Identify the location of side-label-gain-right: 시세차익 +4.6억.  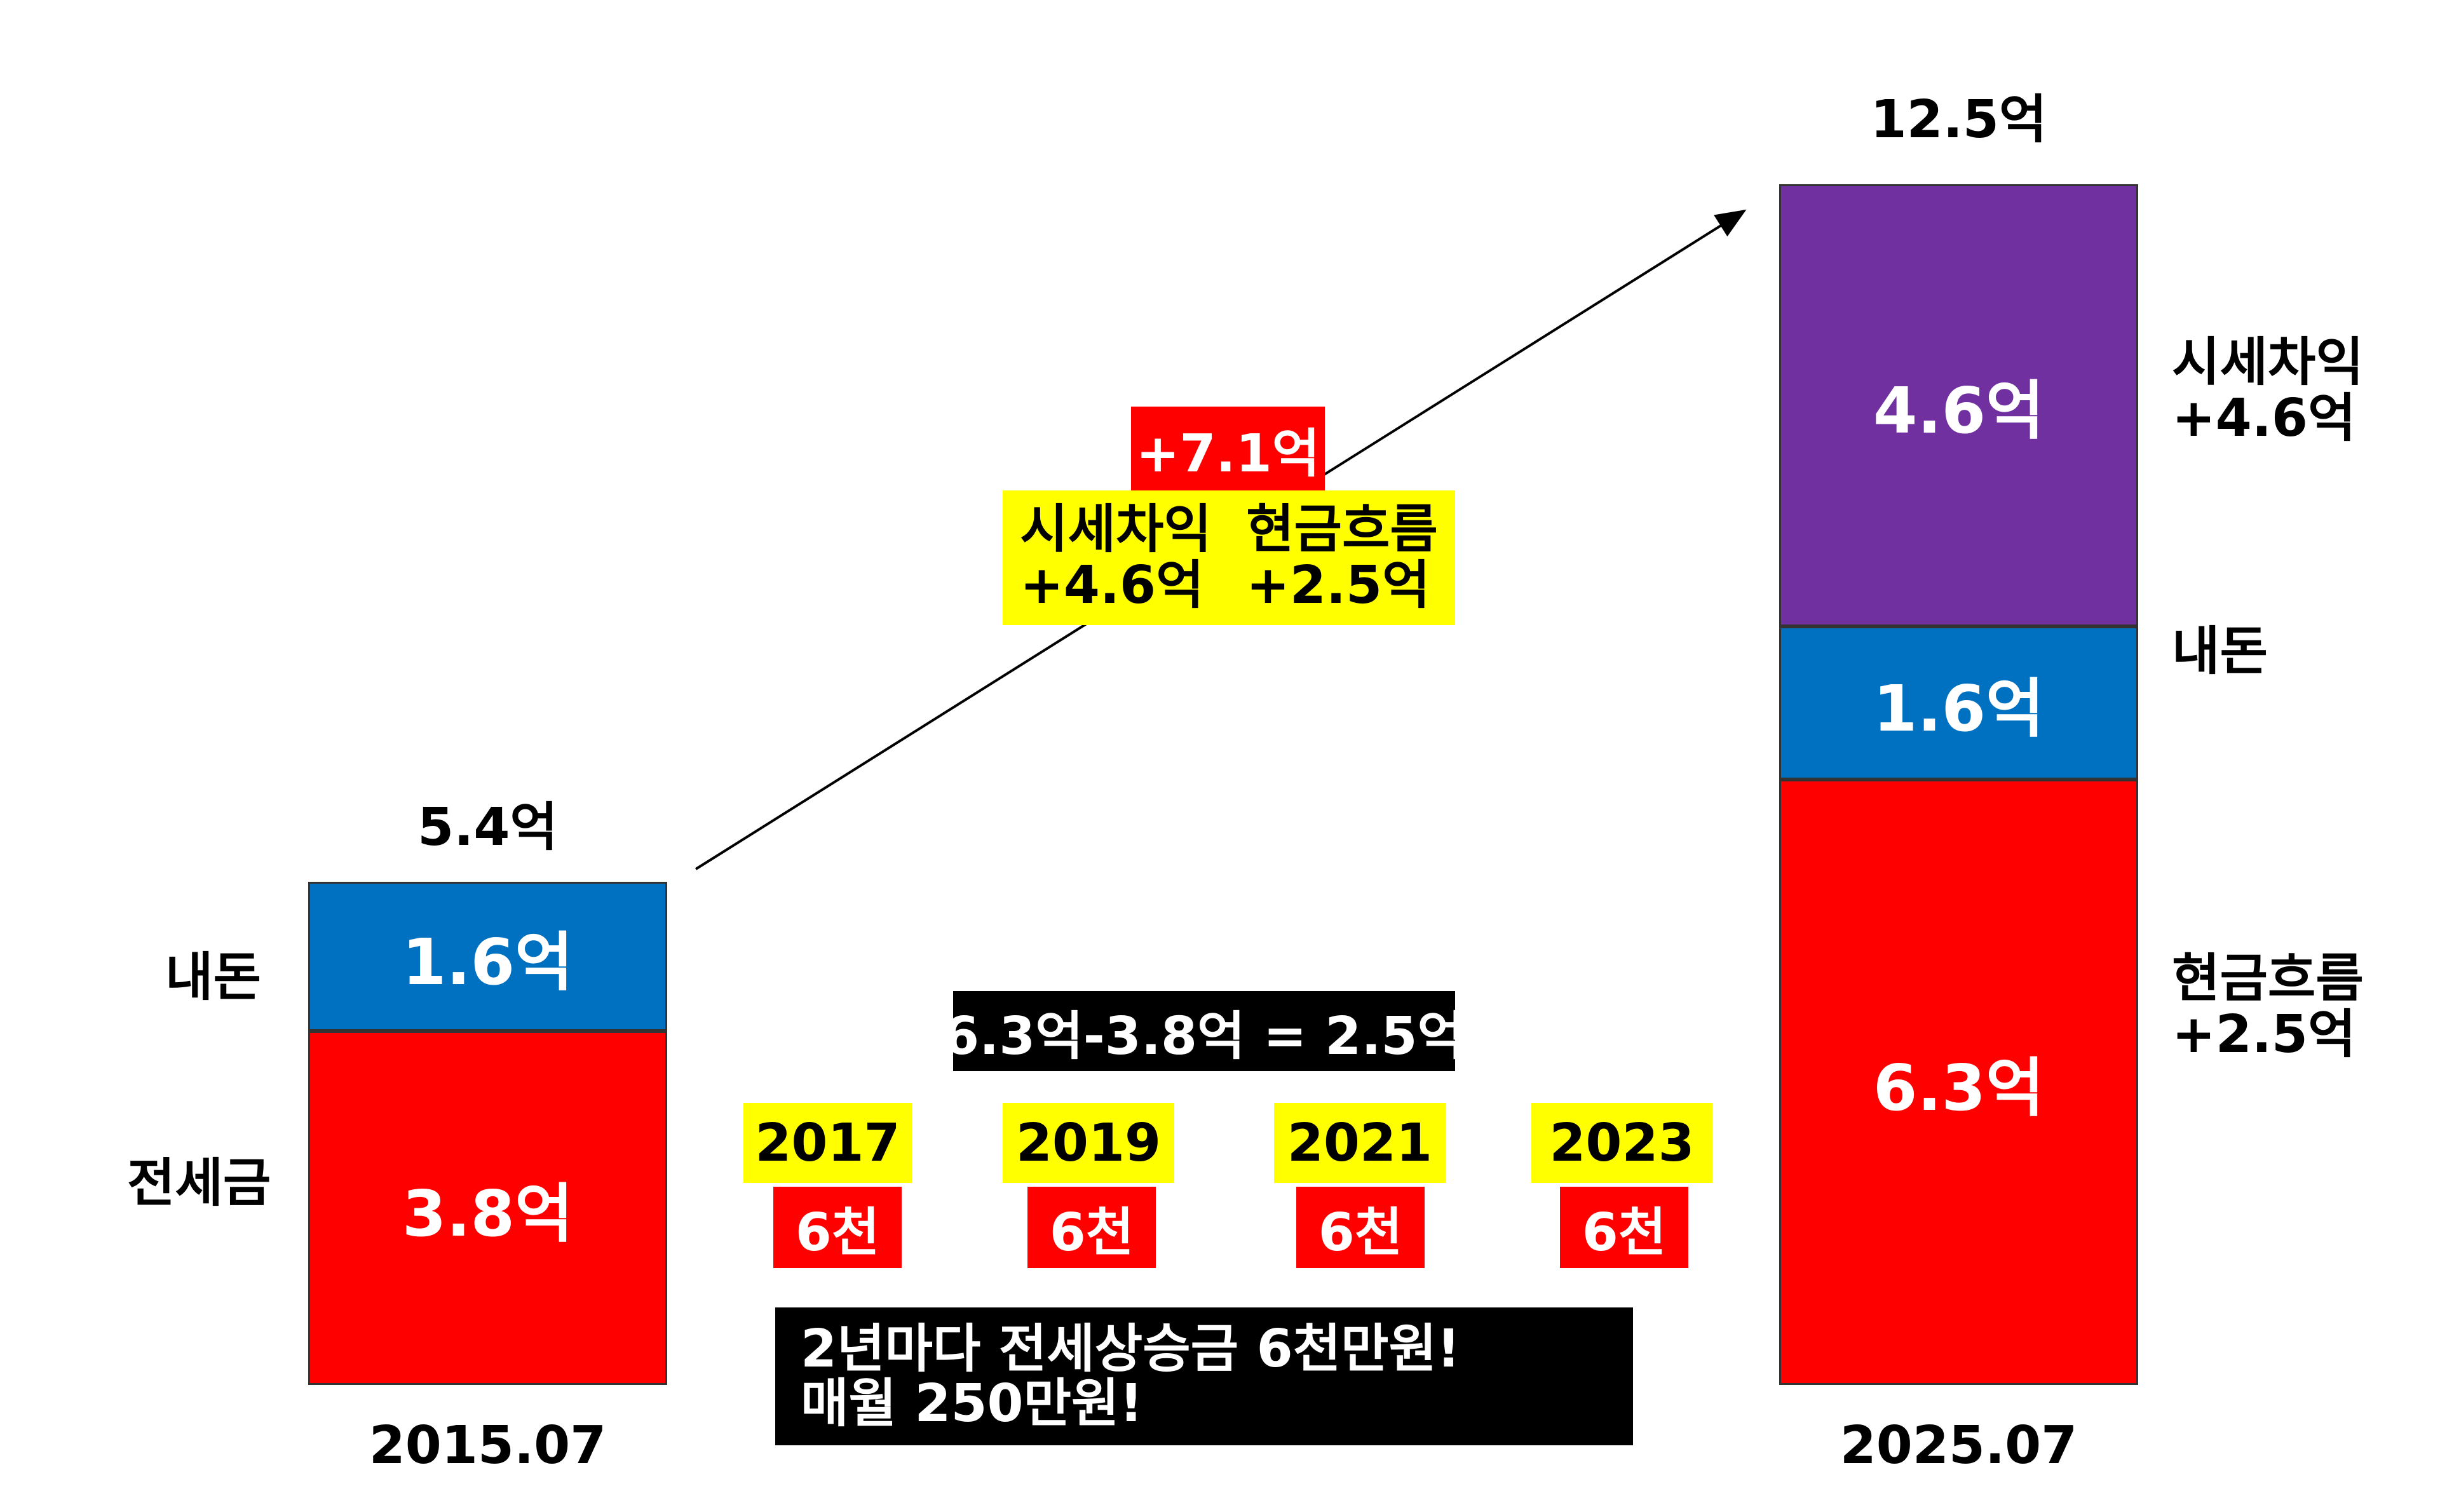
(2268, 391).